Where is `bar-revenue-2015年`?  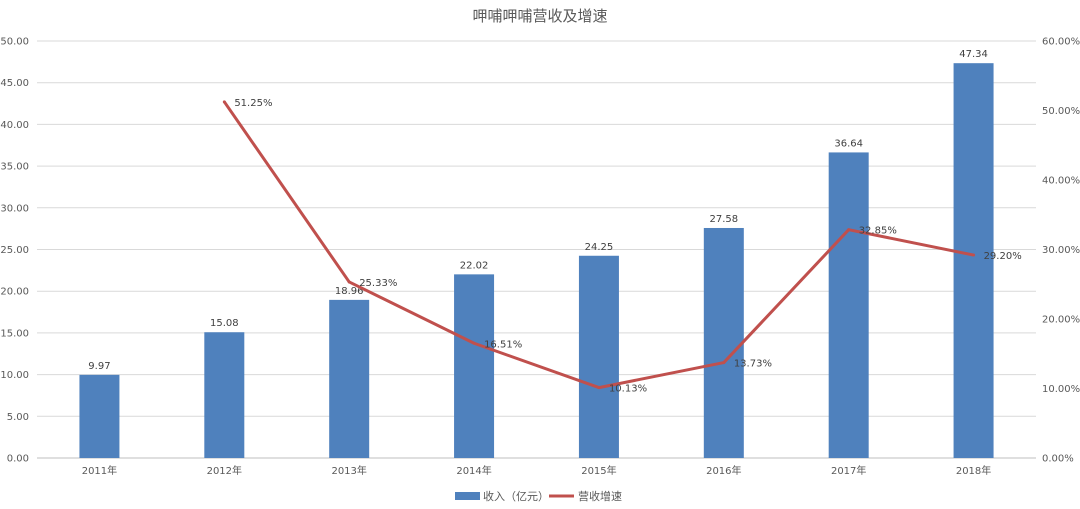 bar-revenue-2015年 is located at coordinates (598, 356).